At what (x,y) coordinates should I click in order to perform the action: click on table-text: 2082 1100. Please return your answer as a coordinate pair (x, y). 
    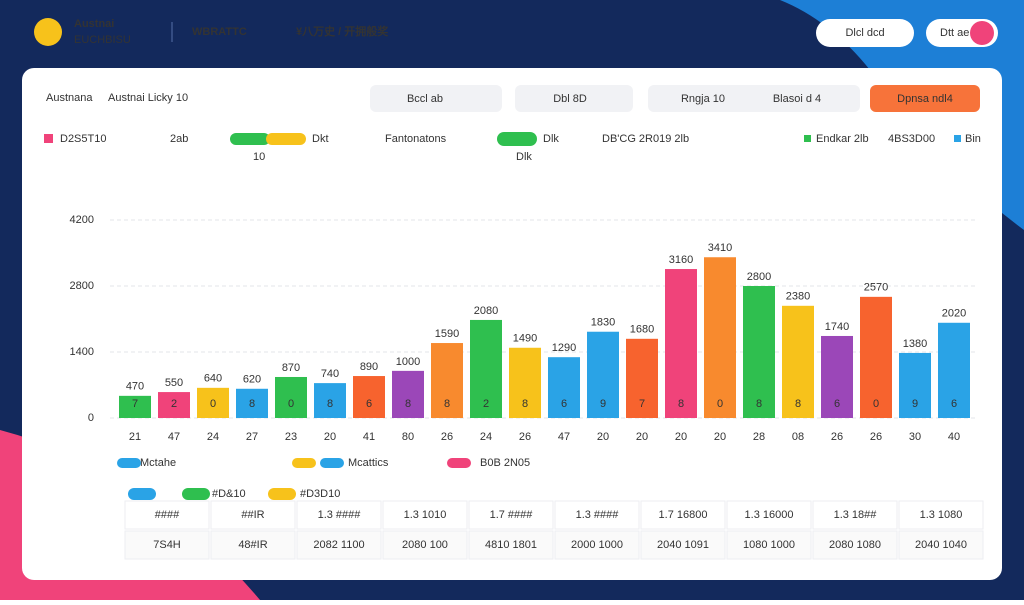
    Looking at the image, I should click on (338, 545).